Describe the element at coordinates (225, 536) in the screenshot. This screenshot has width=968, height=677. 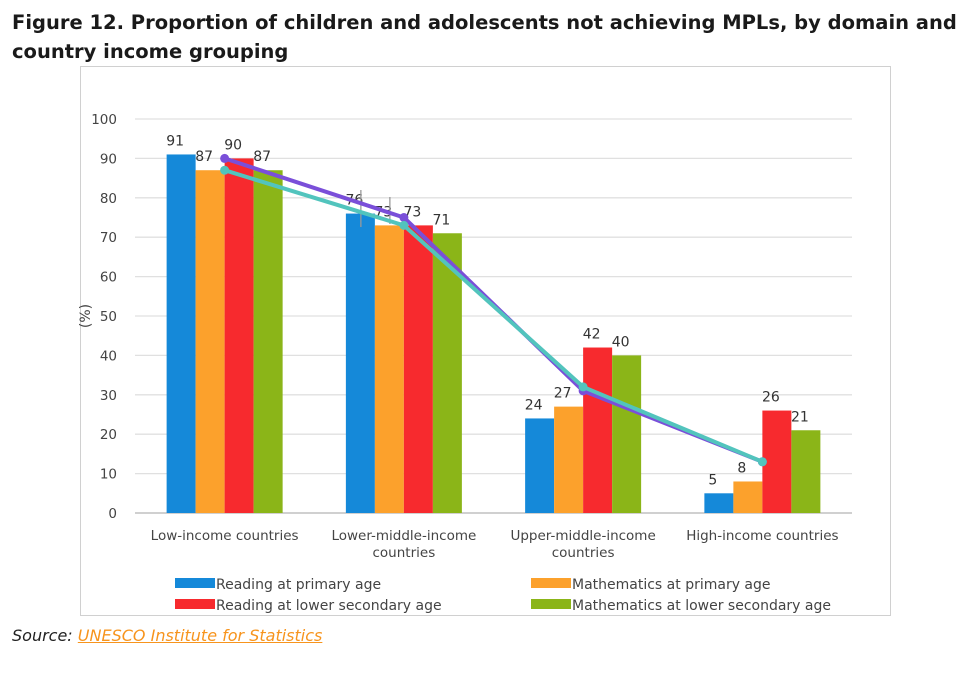
I see `x-tick-label: Low-income countries` at that location.